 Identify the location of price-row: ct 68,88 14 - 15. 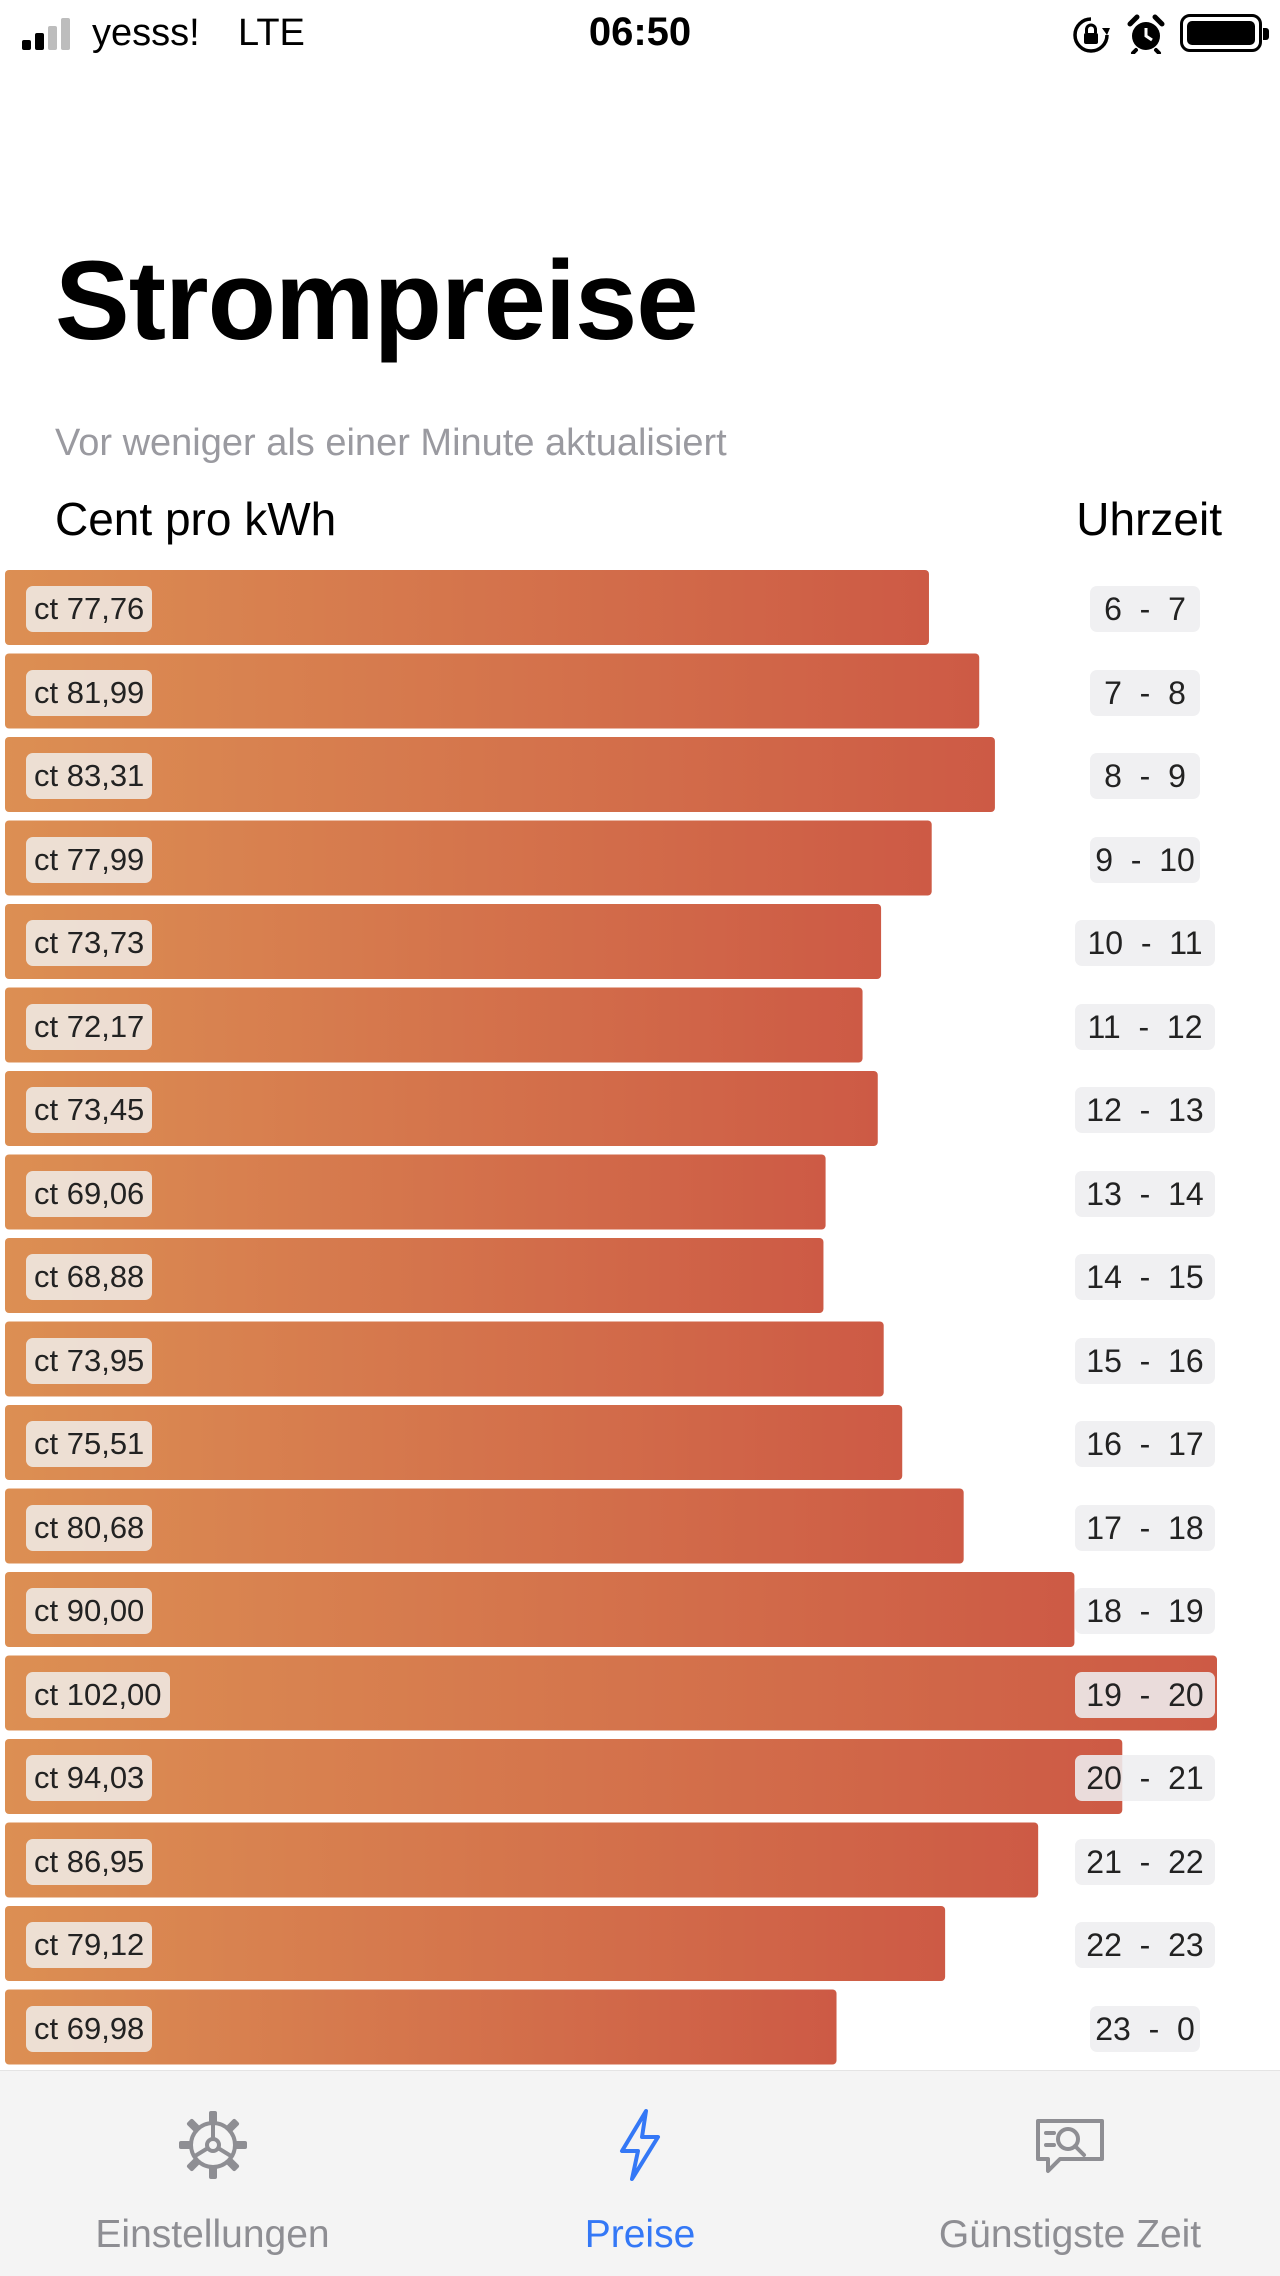
(640, 1276).